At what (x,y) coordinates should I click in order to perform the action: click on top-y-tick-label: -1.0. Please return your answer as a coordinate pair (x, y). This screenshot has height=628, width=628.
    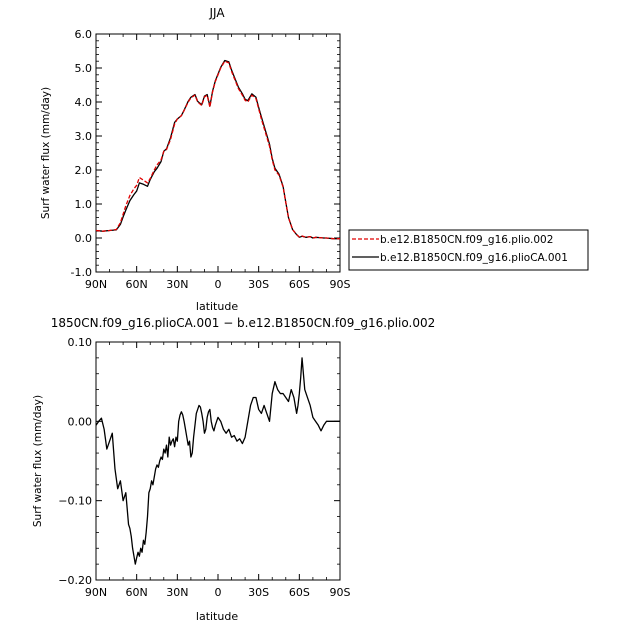
    Looking at the image, I should click on (81, 272).